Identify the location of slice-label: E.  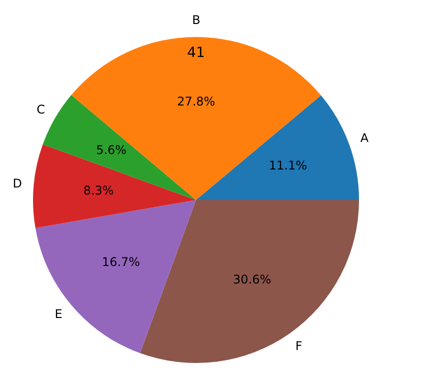
(58, 314).